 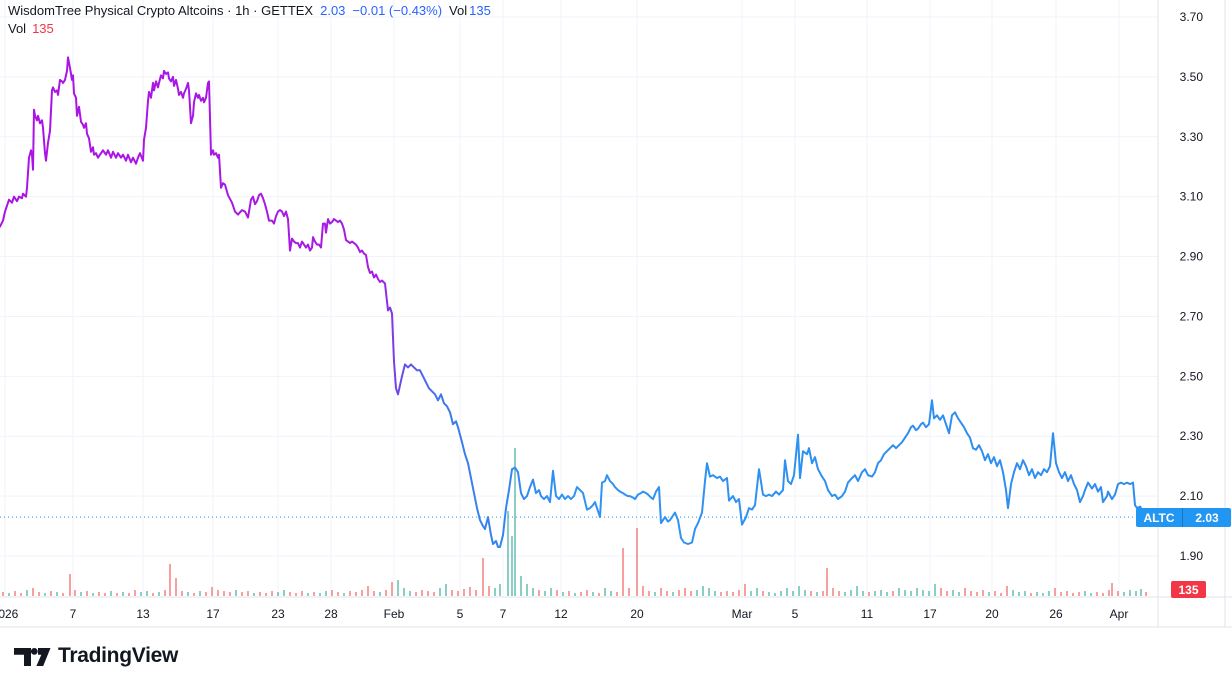 What do you see at coordinates (867, 614) in the screenshot?
I see `time-axis-label: 11` at bounding box center [867, 614].